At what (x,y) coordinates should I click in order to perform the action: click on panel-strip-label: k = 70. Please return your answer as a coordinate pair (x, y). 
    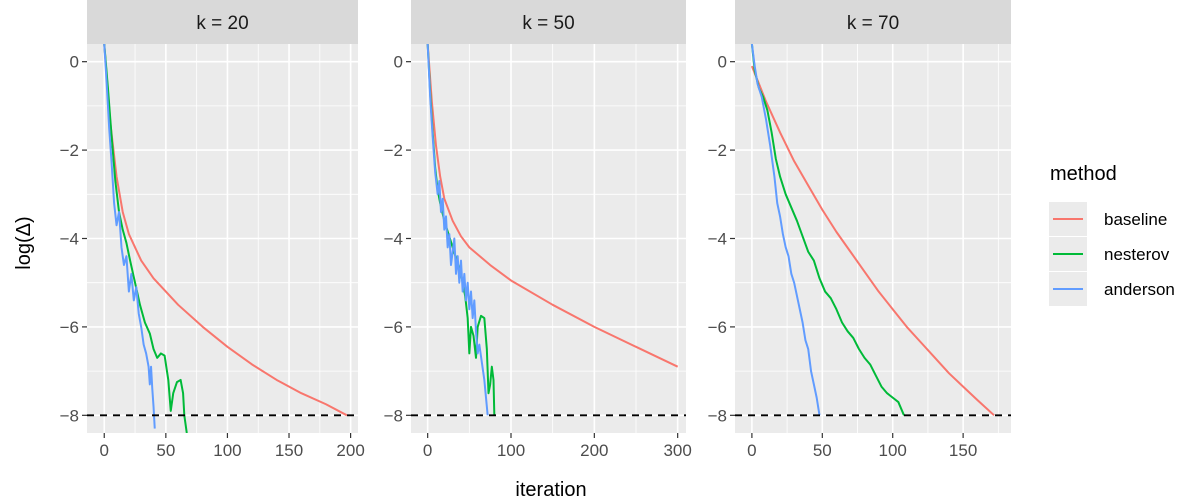
    Looking at the image, I should click on (873, 23).